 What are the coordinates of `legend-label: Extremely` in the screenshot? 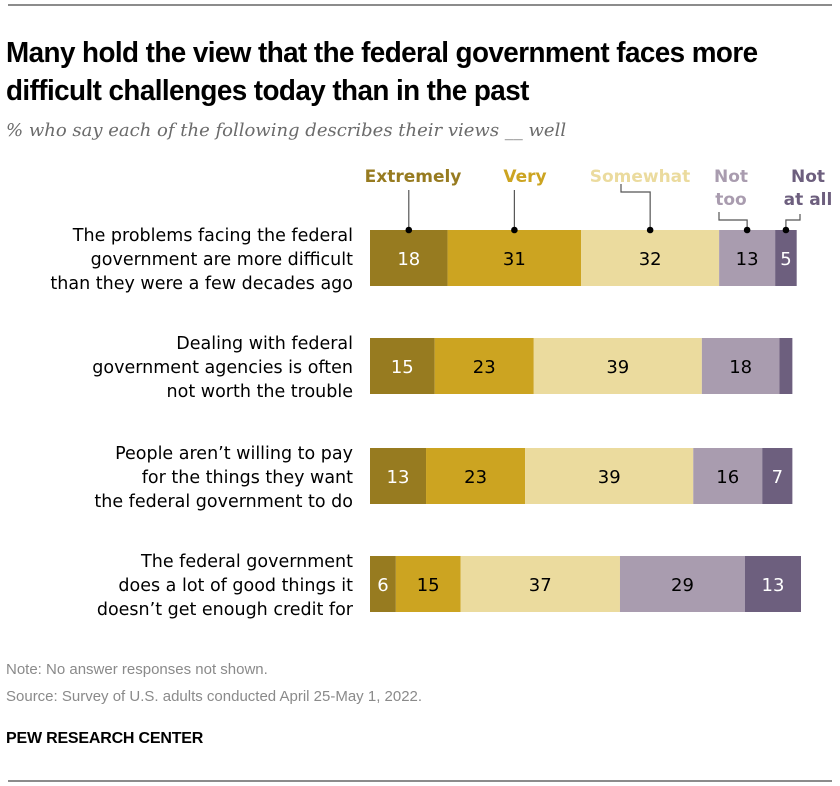 It's located at (413, 177).